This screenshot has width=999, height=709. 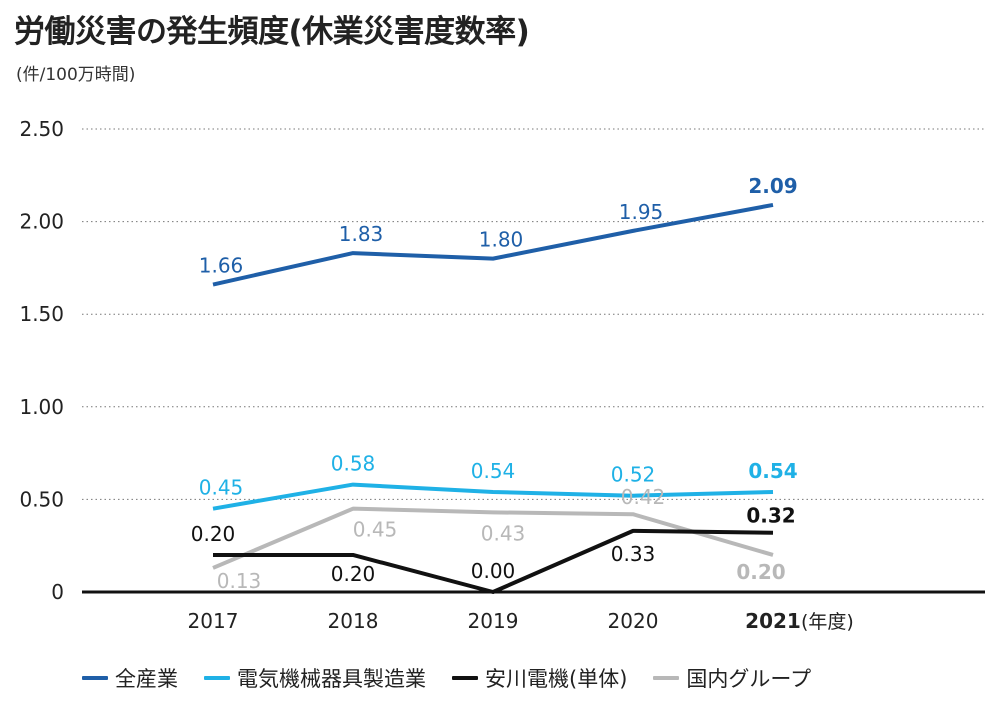 What do you see at coordinates (556, 679) in the screenshot?
I see `legend-label: 安川電機(単体)` at bounding box center [556, 679].